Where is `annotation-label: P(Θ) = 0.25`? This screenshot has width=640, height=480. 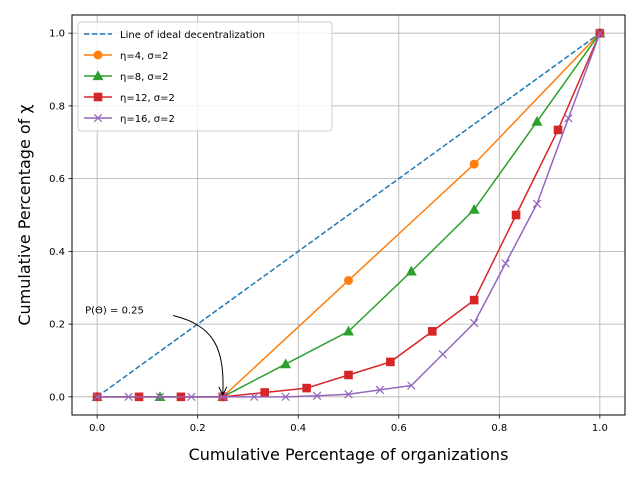 annotation-label: P(Θ) = 0.25 is located at coordinates (114, 311).